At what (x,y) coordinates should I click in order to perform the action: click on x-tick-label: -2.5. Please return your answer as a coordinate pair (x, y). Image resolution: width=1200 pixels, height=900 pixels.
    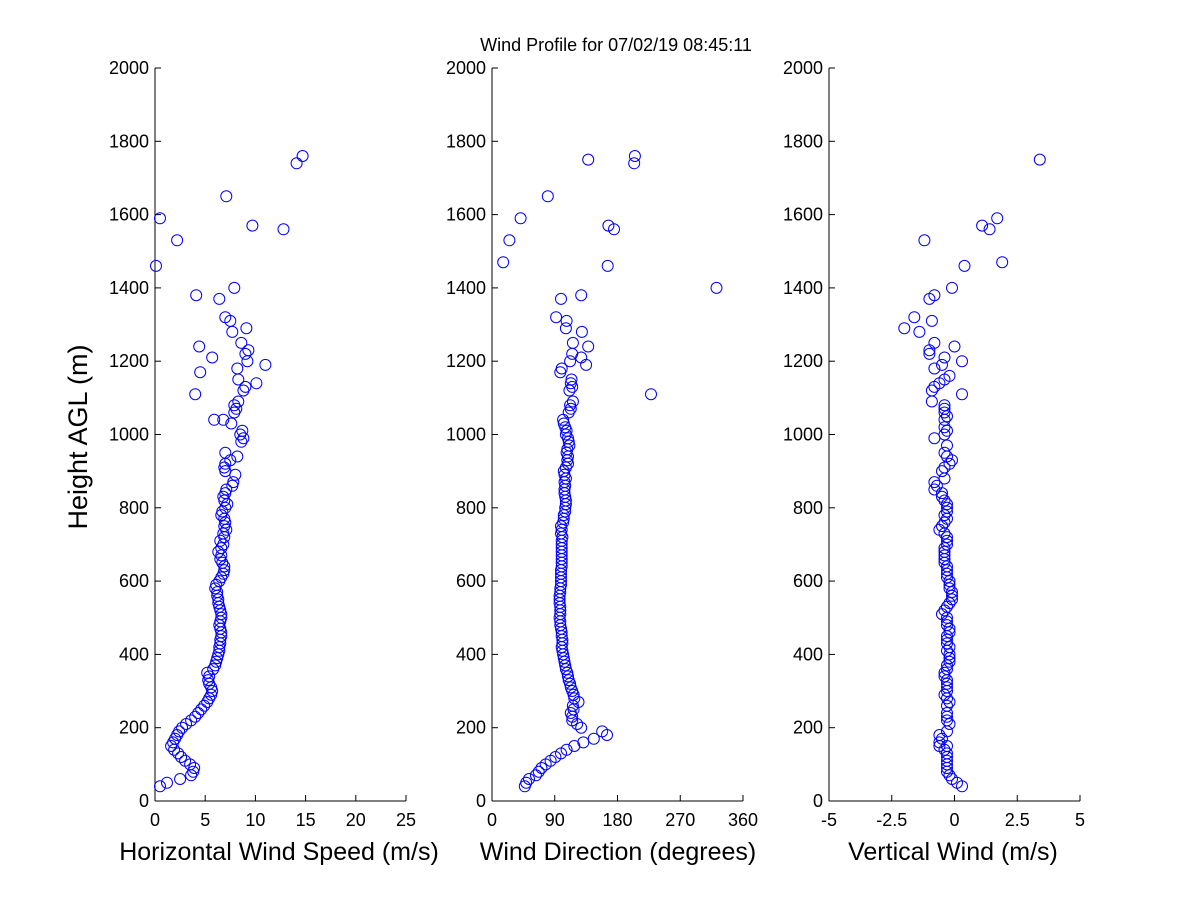
    Looking at the image, I should click on (891, 820).